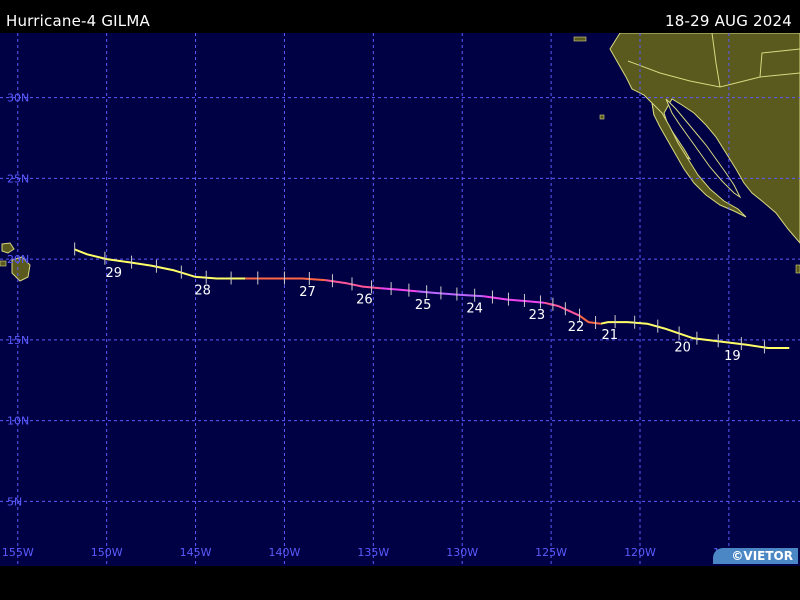 This screenshot has height=600, width=800. Describe the element at coordinates (18, 340) in the screenshot. I see `lat-label: 15N` at that location.